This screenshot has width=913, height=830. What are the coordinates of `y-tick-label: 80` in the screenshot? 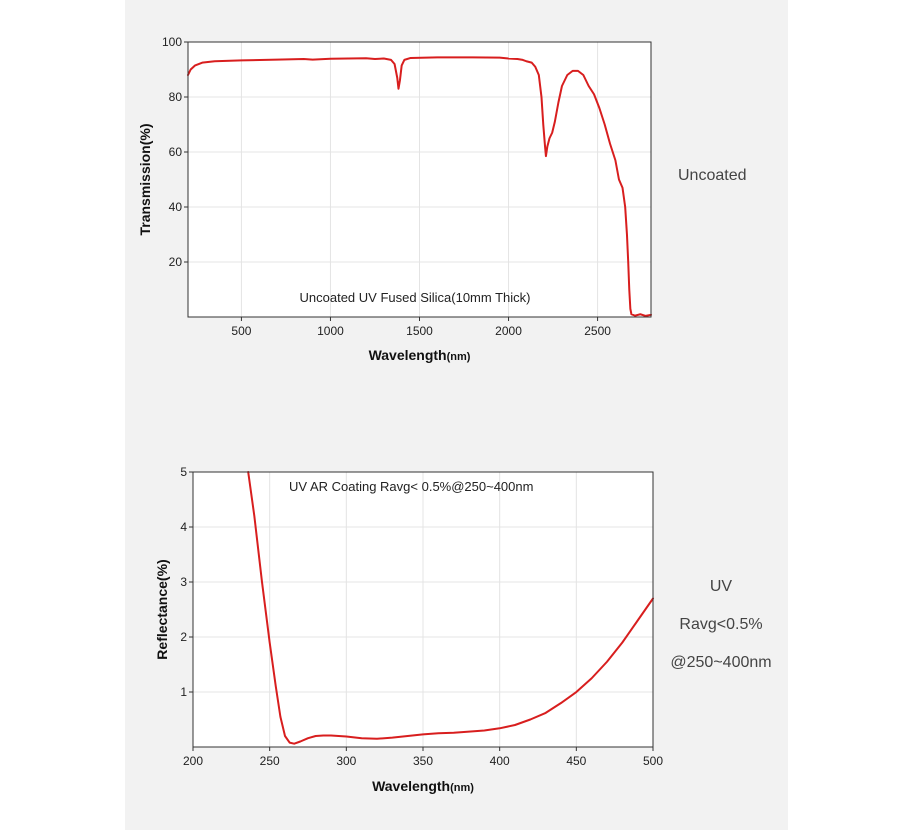 It's located at (176, 97).